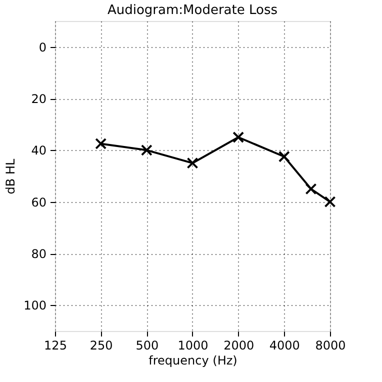 The width and height of the screenshot is (382, 382). Describe the element at coordinates (101, 345) in the screenshot. I see `x-tick-label: 250` at that location.